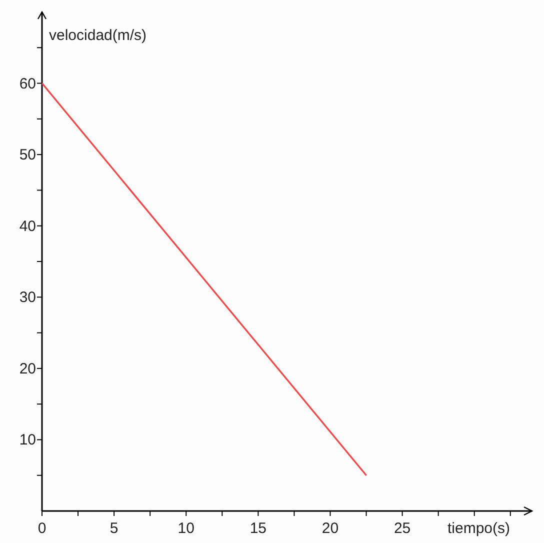  Describe the element at coordinates (186, 528) in the screenshot. I see `x-tick-label: 10` at that location.